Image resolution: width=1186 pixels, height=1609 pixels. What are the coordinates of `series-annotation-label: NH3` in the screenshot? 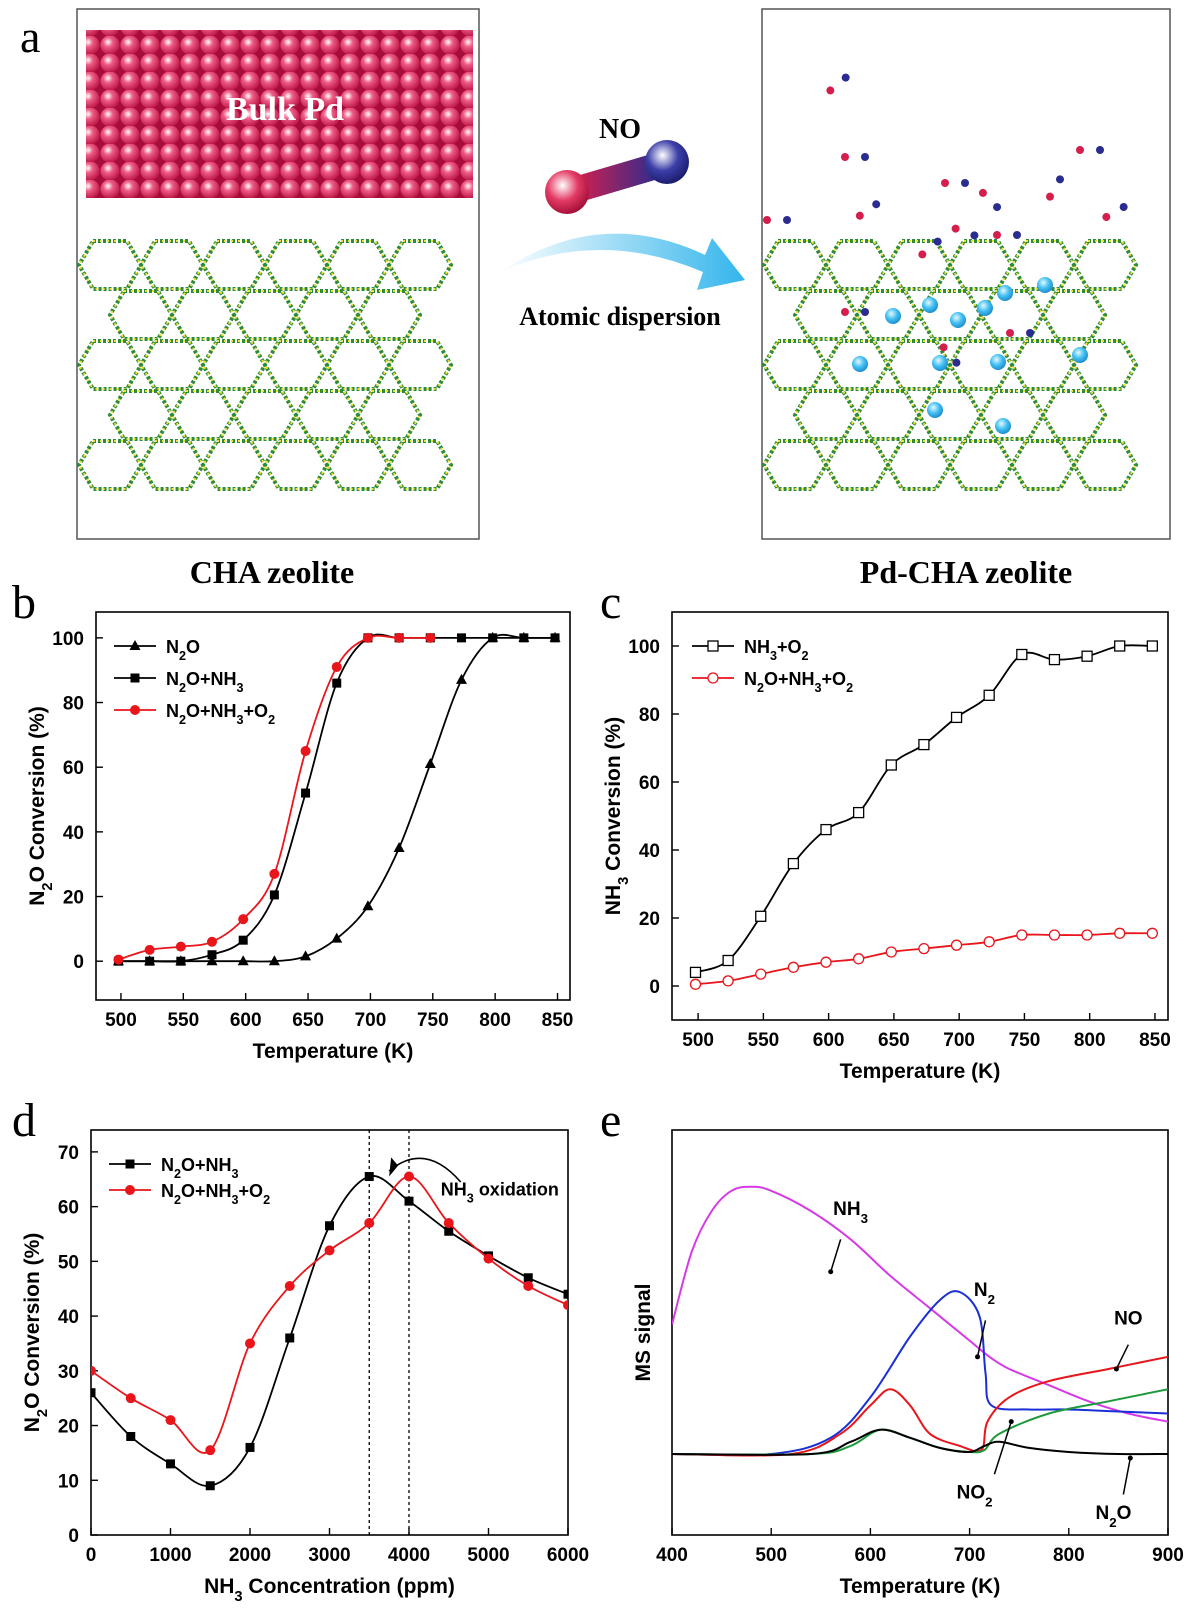 It's located at (850, 1212).